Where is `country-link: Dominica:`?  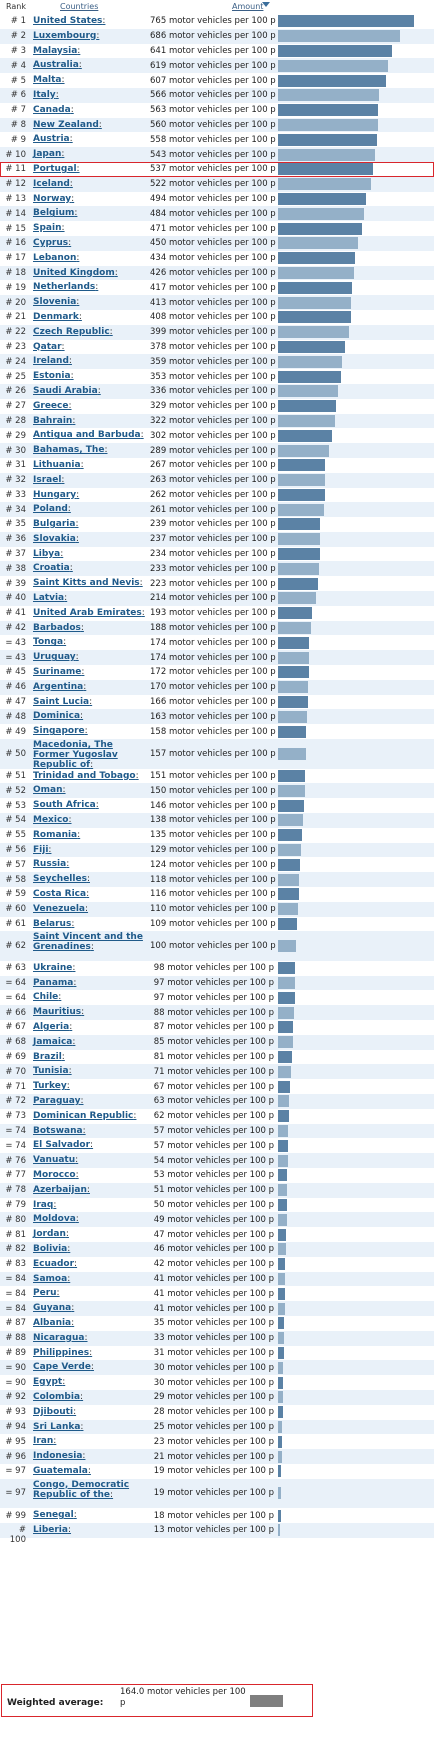 country-link: Dominica: is located at coordinates (90, 716).